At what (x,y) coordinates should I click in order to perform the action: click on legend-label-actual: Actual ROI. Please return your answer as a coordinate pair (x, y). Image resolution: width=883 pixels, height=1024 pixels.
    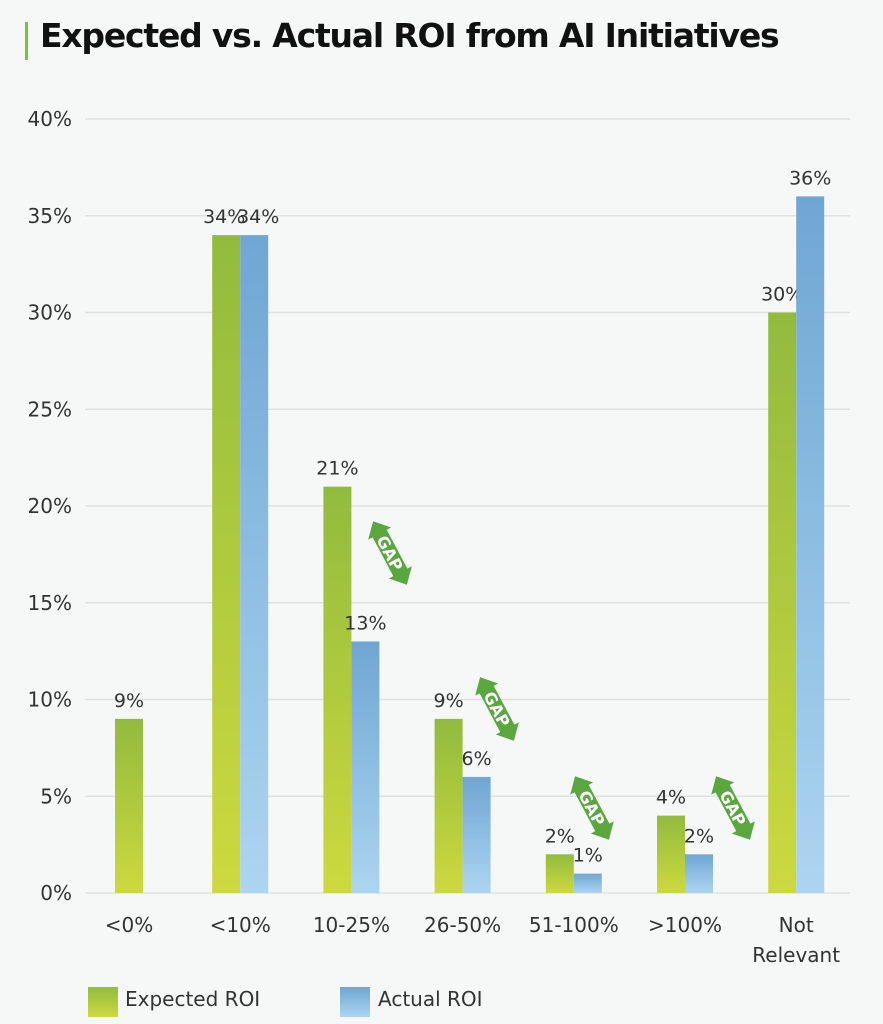
    Looking at the image, I should click on (430, 999).